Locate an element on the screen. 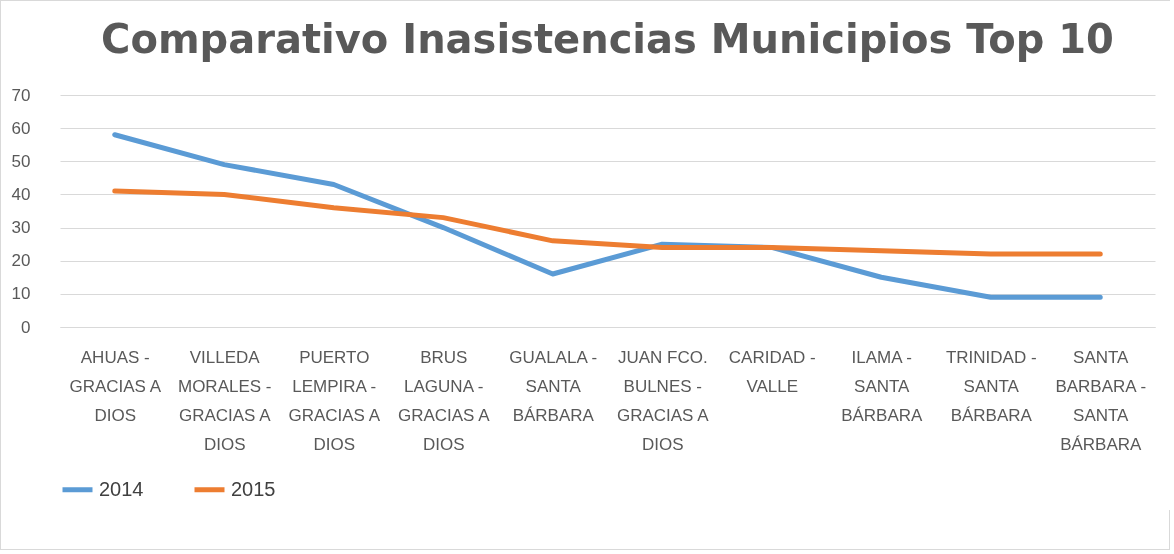 The width and height of the screenshot is (1174, 554). y-tick-label: 70 is located at coordinates (21, 95).